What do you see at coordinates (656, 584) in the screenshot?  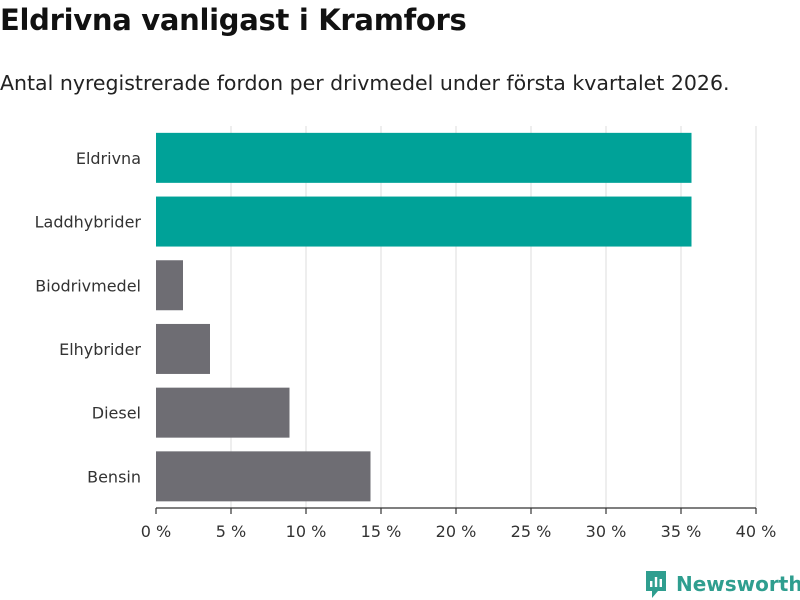 I see `newsworthy-logo-icon` at bounding box center [656, 584].